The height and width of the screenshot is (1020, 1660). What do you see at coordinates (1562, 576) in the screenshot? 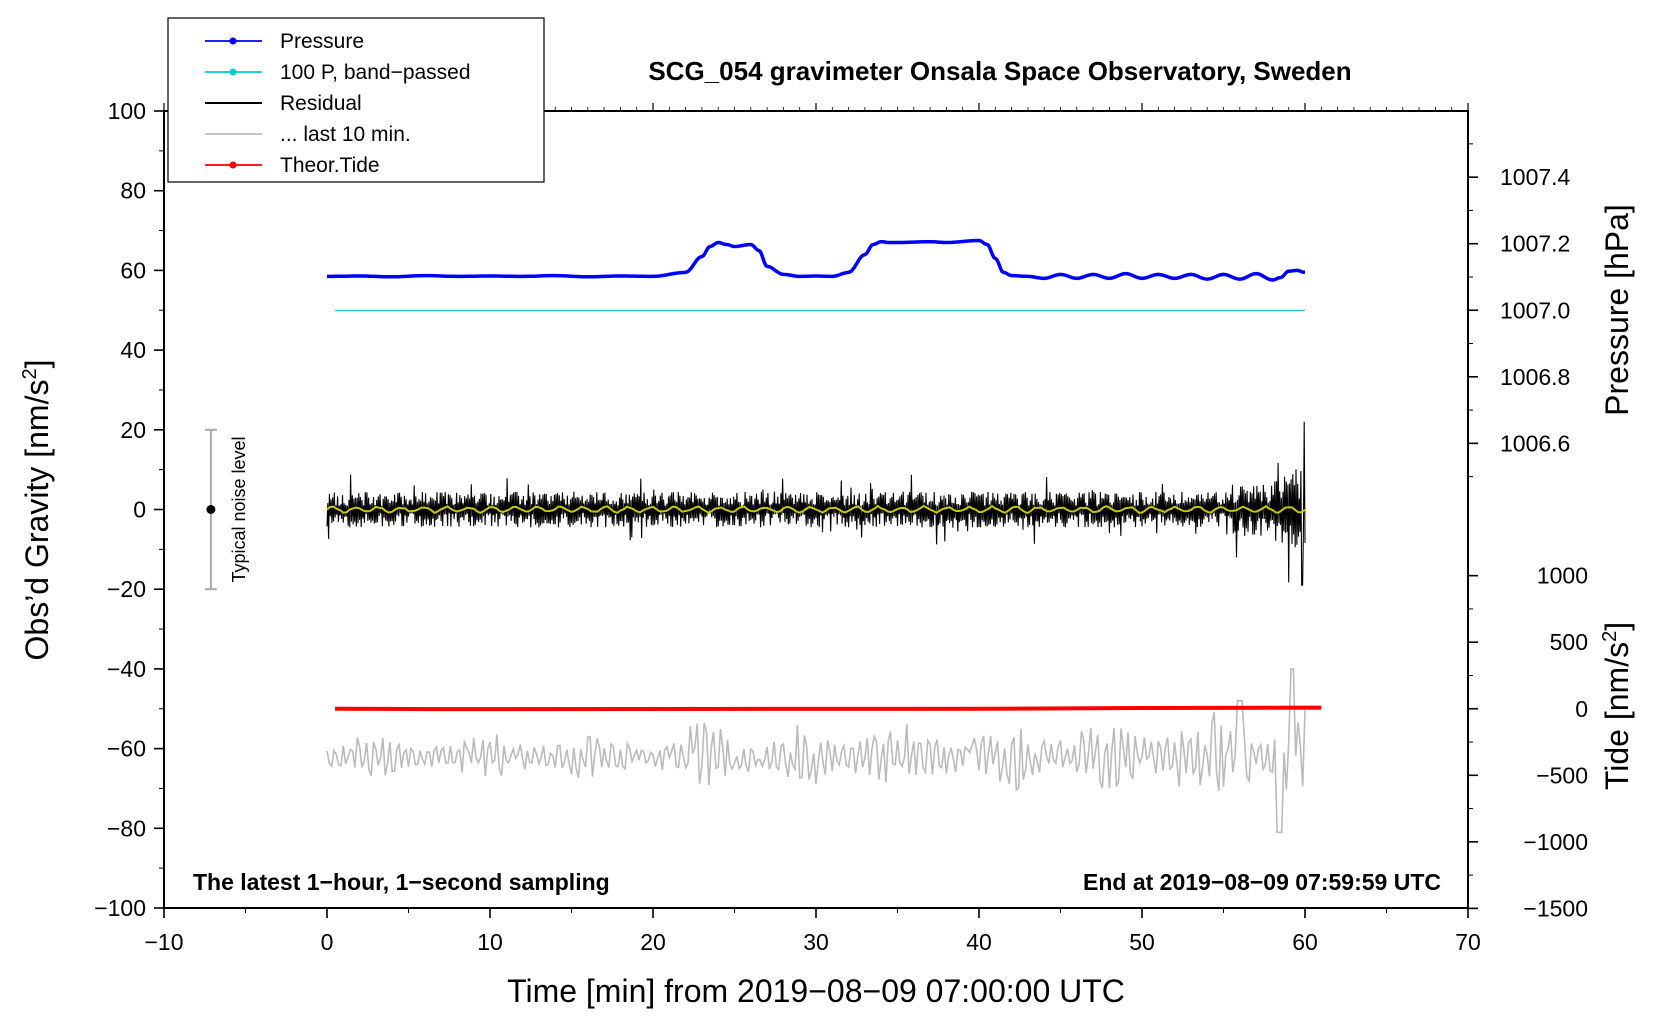
I see `tide-tick-label: 1000` at bounding box center [1562, 576].